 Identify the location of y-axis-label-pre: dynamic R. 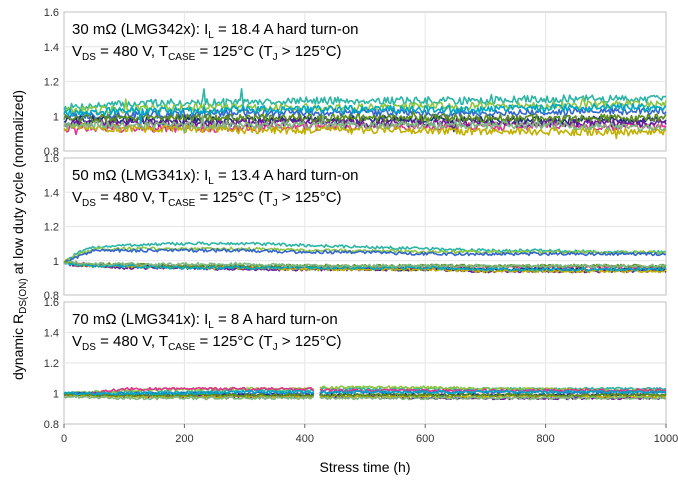
(18, 347).